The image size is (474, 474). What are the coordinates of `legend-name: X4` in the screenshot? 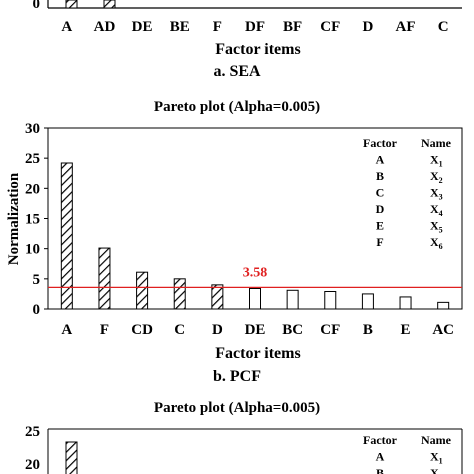 It's located at (436, 210).